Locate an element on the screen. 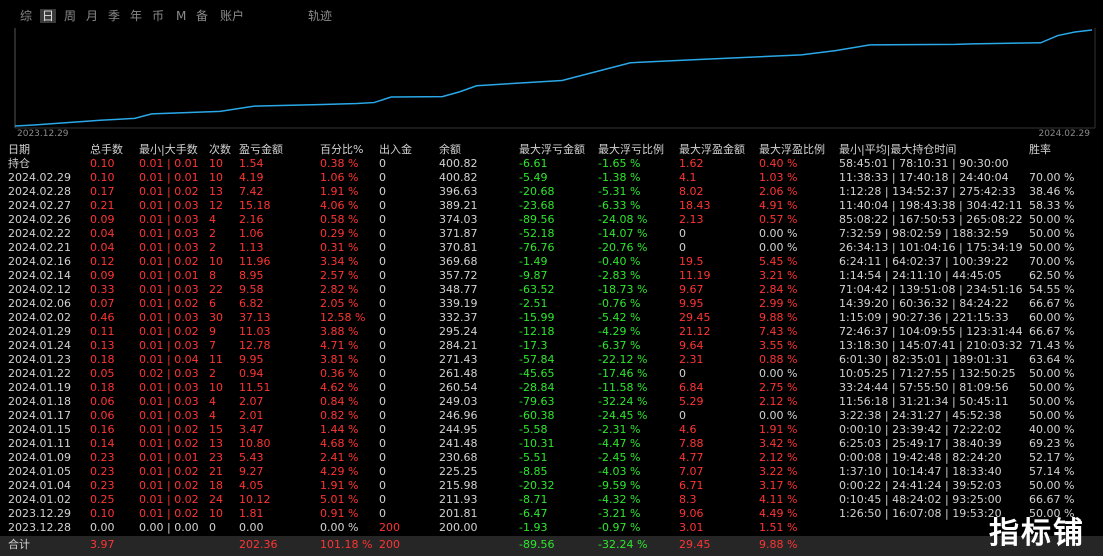 The image size is (1103, 556). cell: 370.81 is located at coordinates (458, 247).